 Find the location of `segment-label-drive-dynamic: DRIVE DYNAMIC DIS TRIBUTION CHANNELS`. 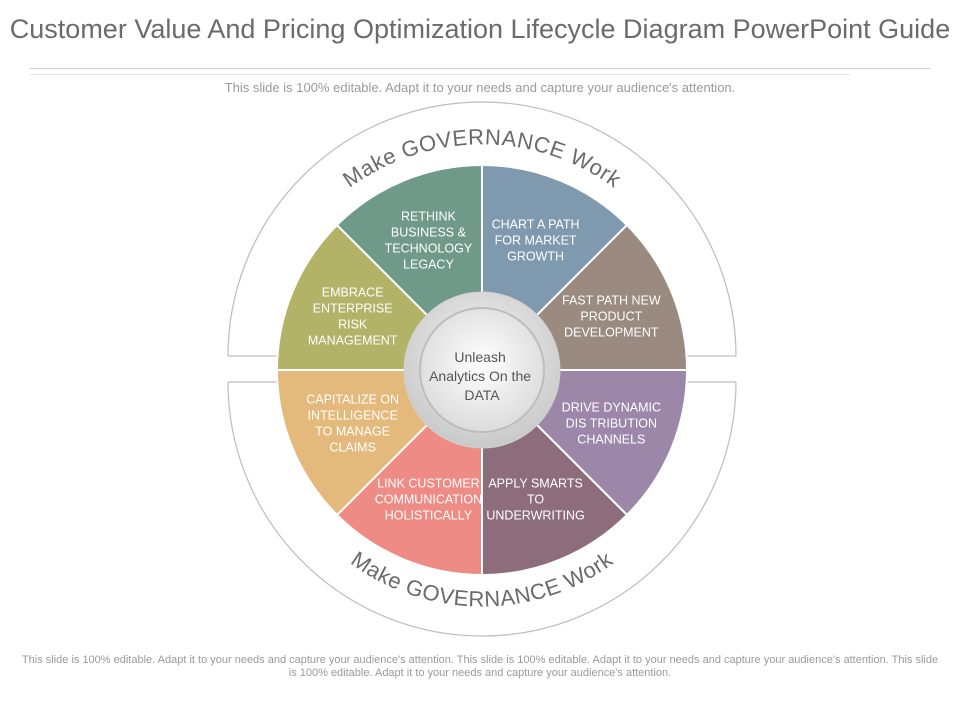

segment-label-drive-dynamic: DRIVE DYNAMIC DIS TRIBUTION CHANNELS is located at coordinates (611, 424).